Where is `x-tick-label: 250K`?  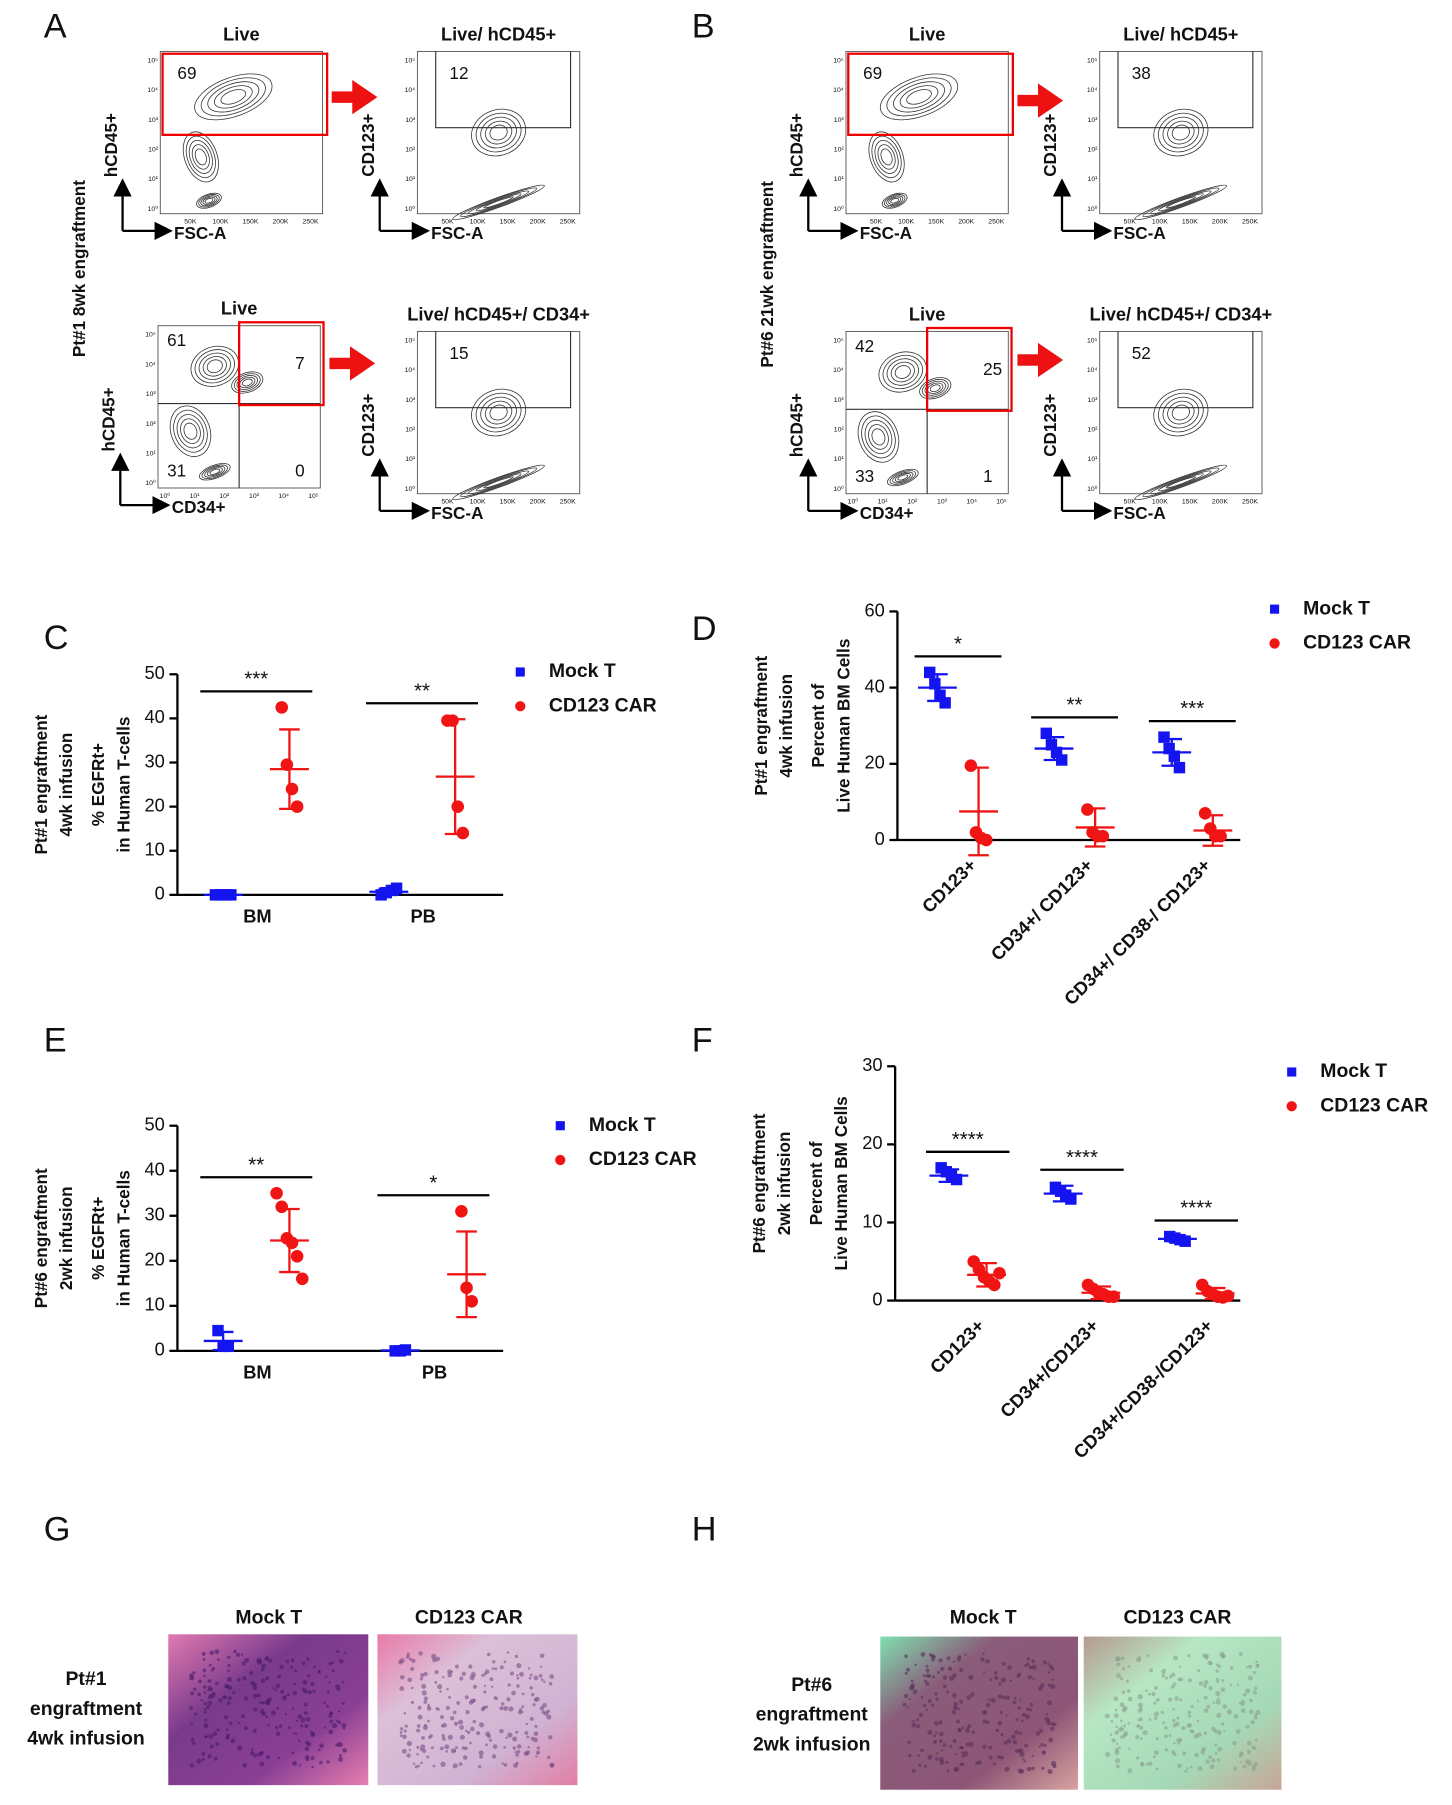 x-tick-label: 250K is located at coordinates (996, 222).